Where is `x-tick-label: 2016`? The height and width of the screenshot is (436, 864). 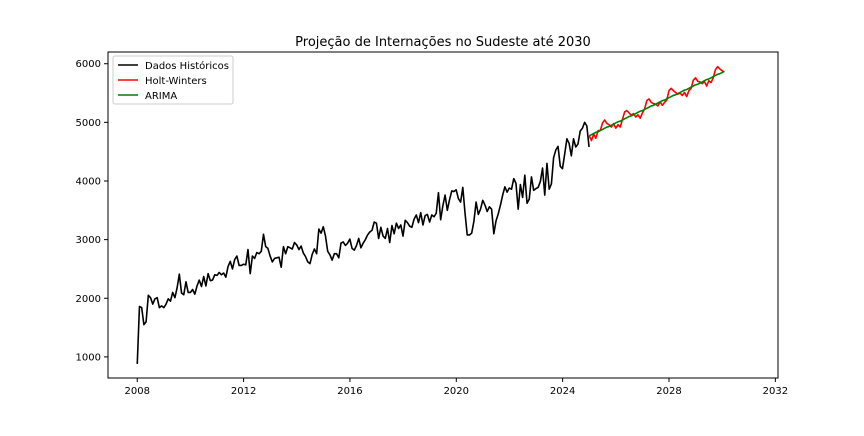
x-tick-label: 2016 is located at coordinates (349, 391).